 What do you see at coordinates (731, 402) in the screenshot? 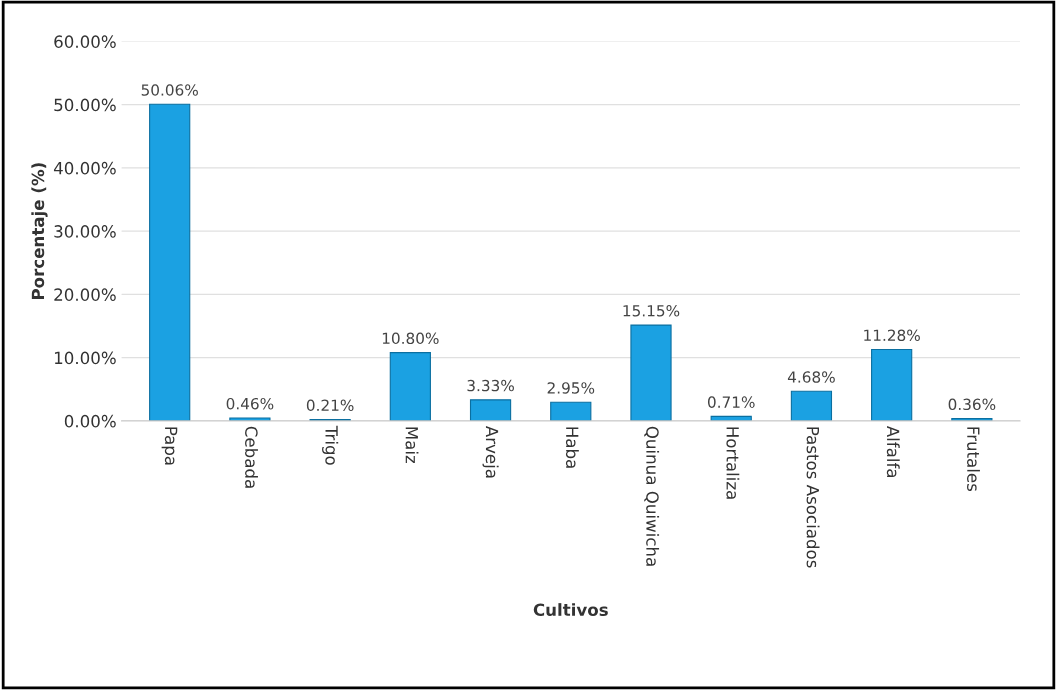
I see `data-label: 0.71%` at bounding box center [731, 402].